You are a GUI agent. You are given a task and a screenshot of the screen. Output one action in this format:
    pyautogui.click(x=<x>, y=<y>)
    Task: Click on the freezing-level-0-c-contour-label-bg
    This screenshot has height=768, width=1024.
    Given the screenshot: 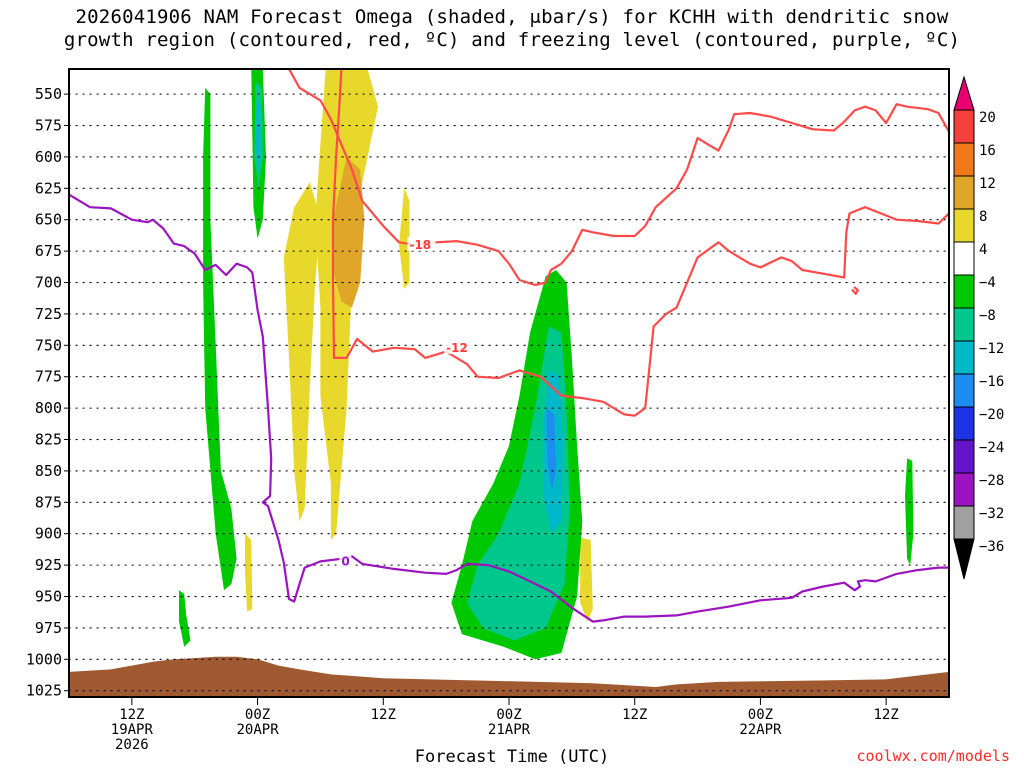 What is the action you would take?
    pyautogui.click(x=345, y=560)
    